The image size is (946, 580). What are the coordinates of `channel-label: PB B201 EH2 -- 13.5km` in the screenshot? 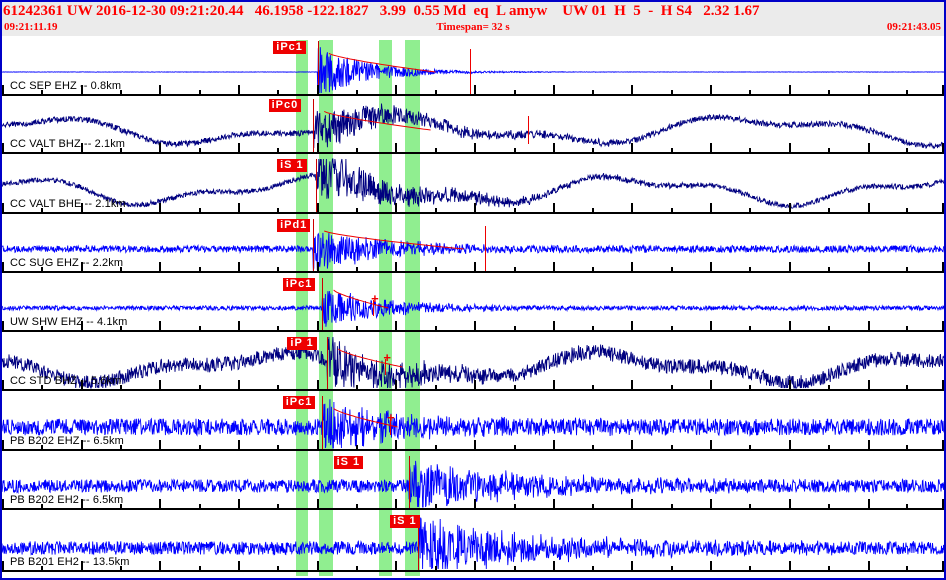 It's located at (70, 562).